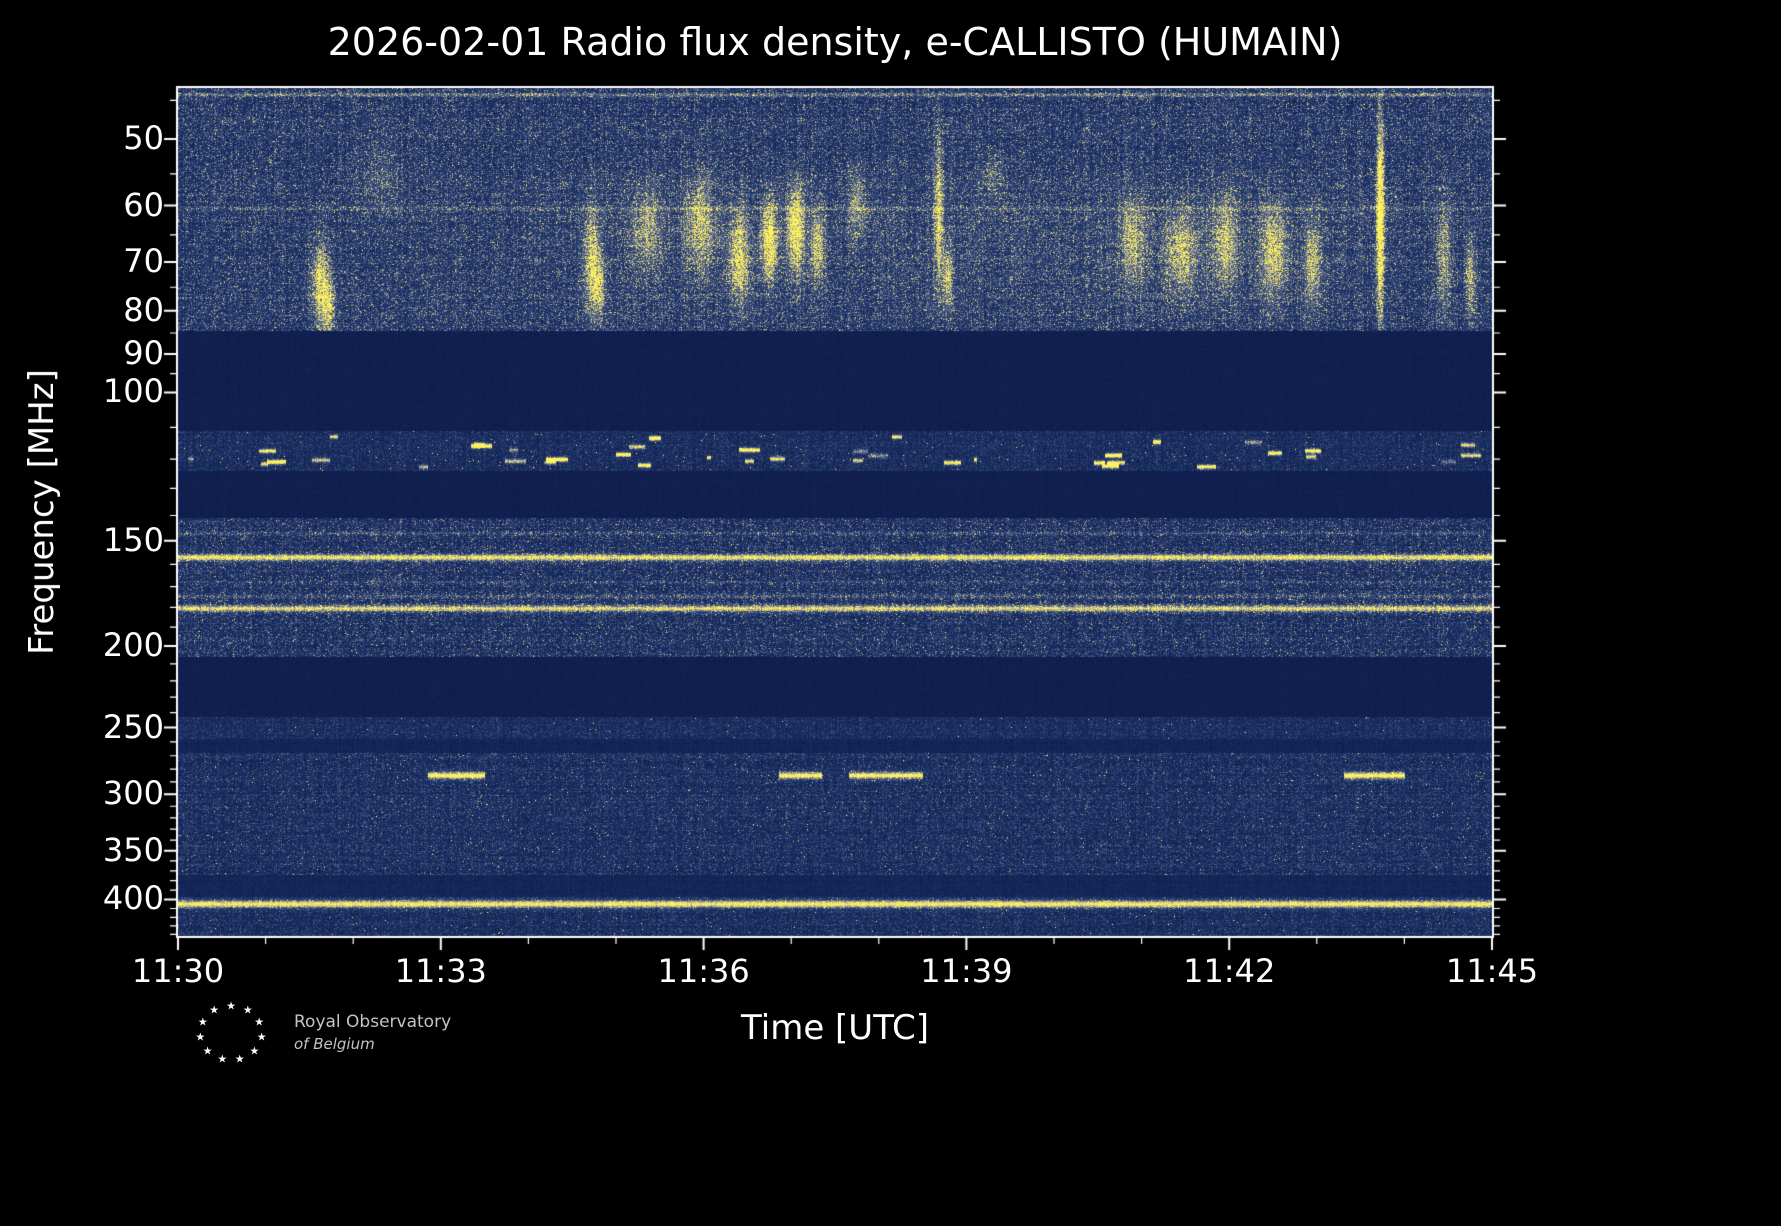  What do you see at coordinates (133, 793) in the screenshot?
I see `y-tick-label: 300` at bounding box center [133, 793].